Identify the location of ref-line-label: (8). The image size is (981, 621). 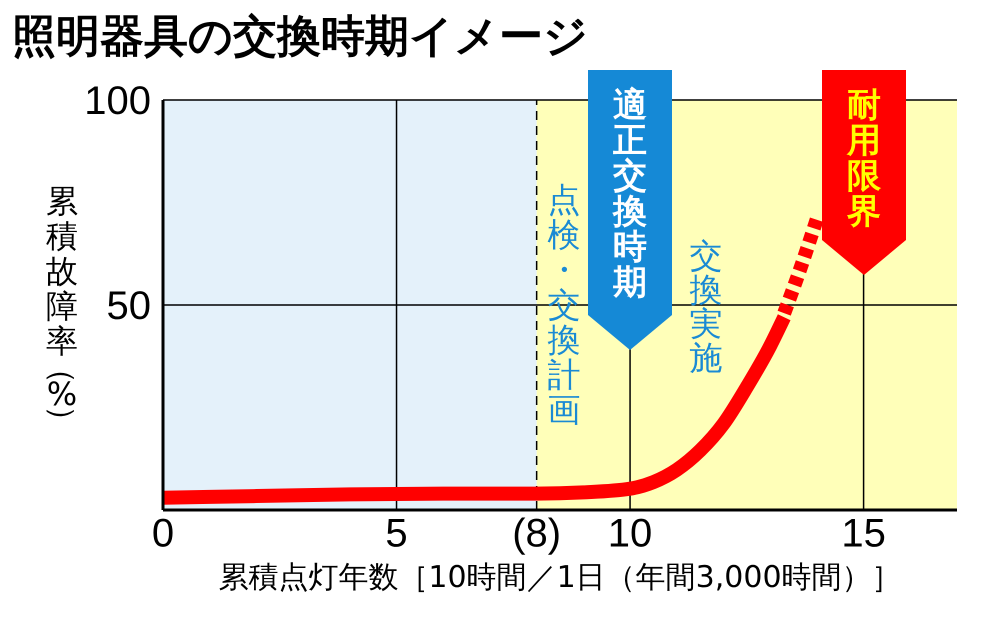
(537, 533).